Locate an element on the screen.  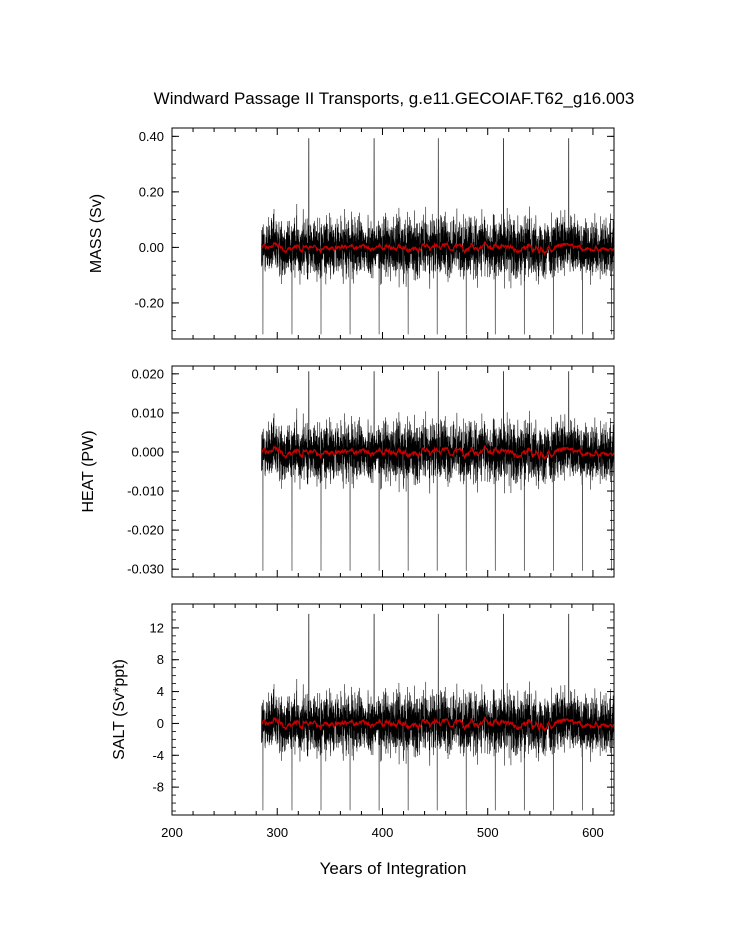
salt-smoothed-series is located at coordinates (437, 724).